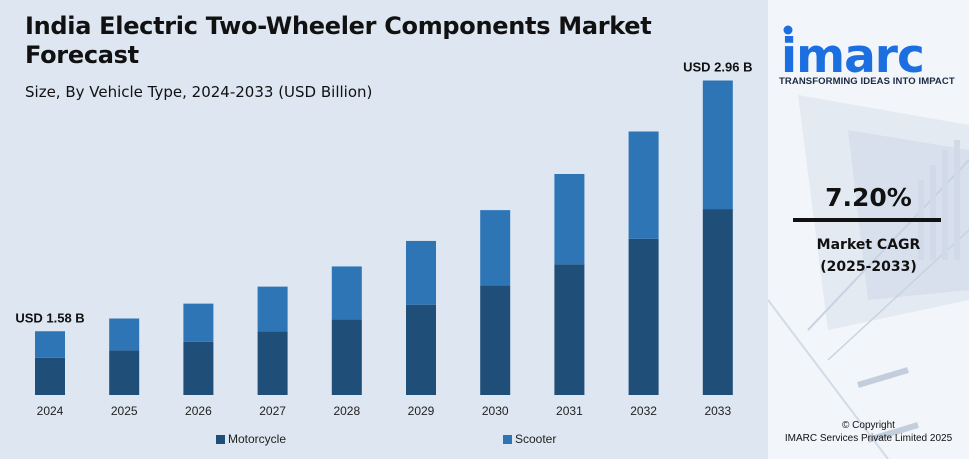 The height and width of the screenshot is (459, 969). Describe the element at coordinates (643, 185) in the screenshot. I see `bar-scooter-2032` at that location.